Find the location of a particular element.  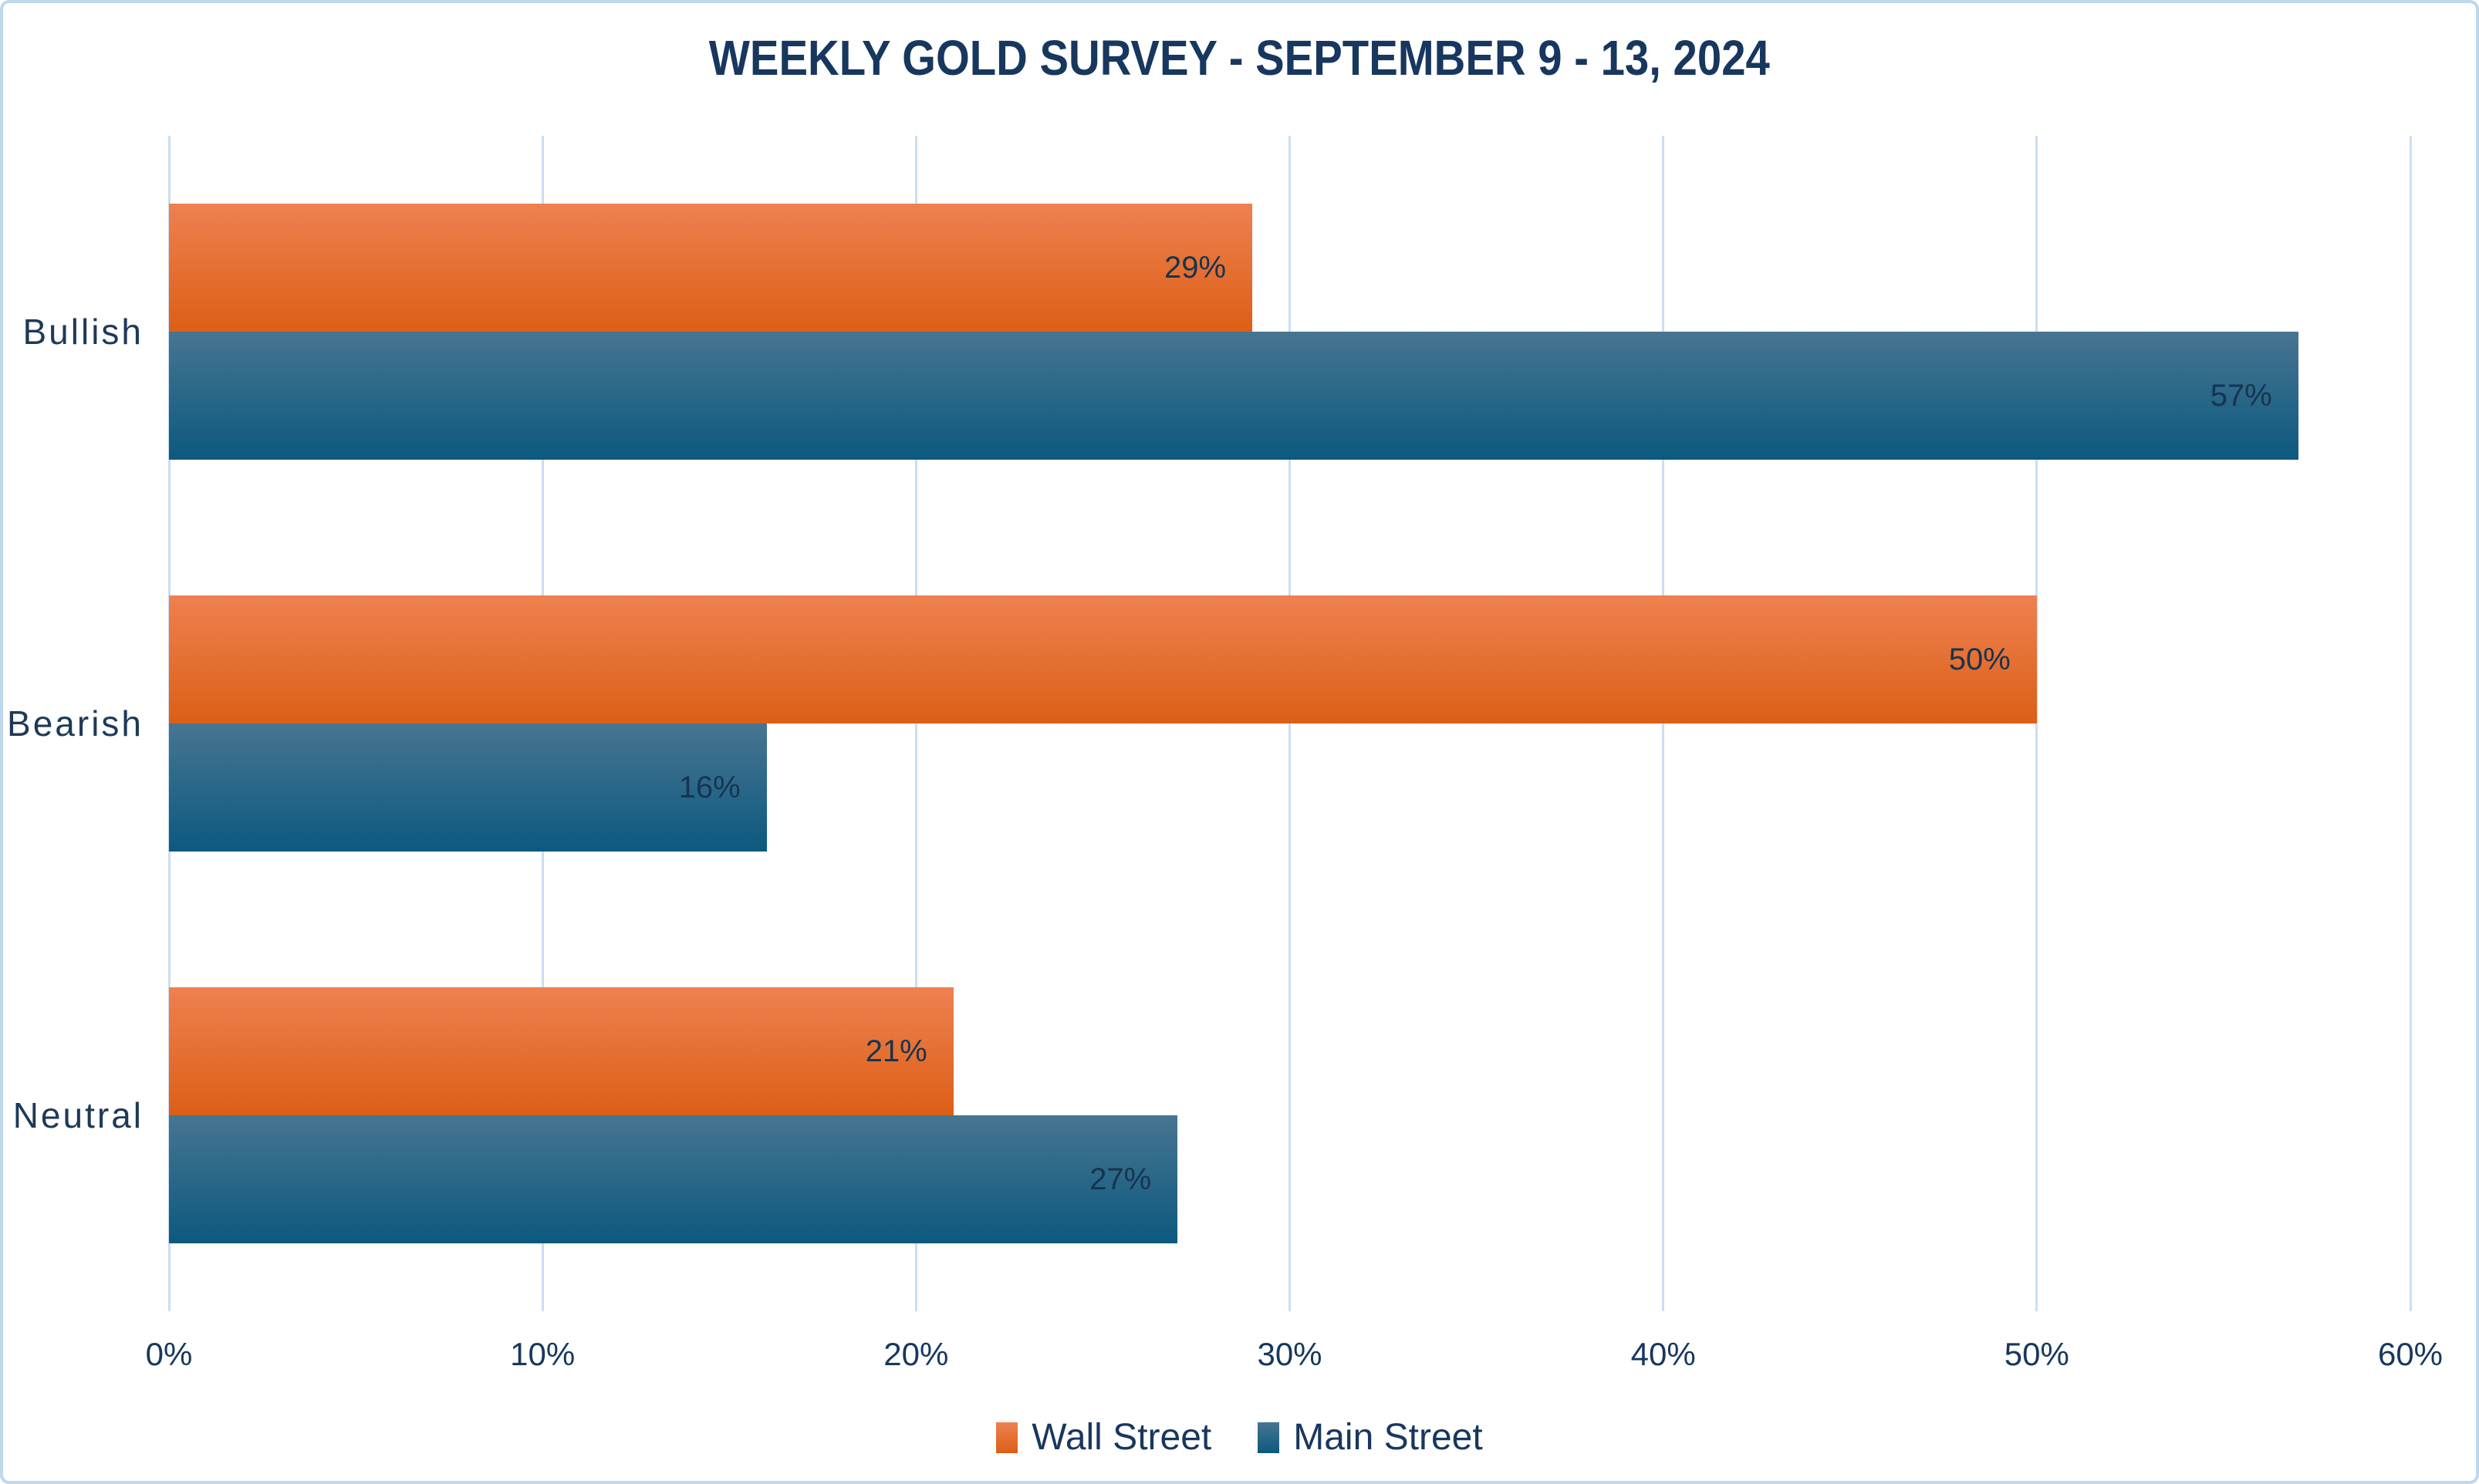

legend-item-main-street: Main Street is located at coordinates (1370, 1437).